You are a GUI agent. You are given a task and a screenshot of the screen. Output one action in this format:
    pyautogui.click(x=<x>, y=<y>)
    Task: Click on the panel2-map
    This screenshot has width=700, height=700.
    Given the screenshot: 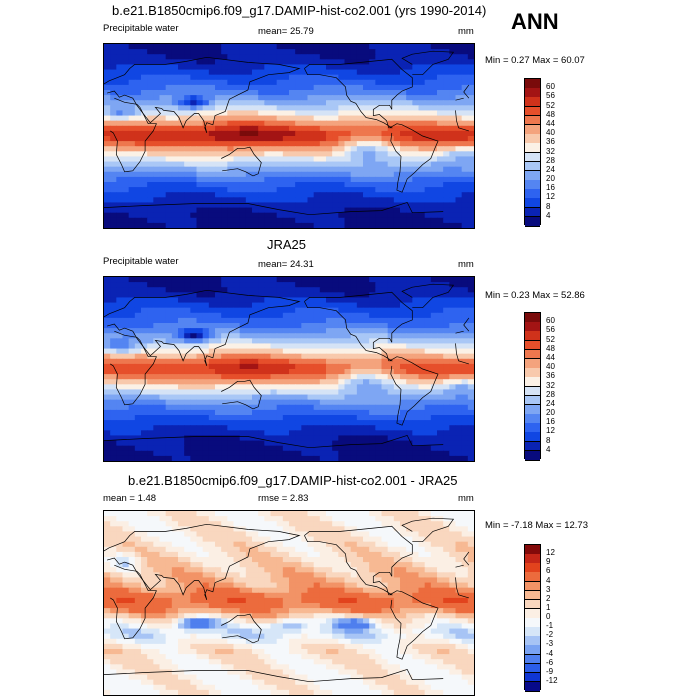 What is the action you would take?
    pyautogui.click(x=289, y=369)
    